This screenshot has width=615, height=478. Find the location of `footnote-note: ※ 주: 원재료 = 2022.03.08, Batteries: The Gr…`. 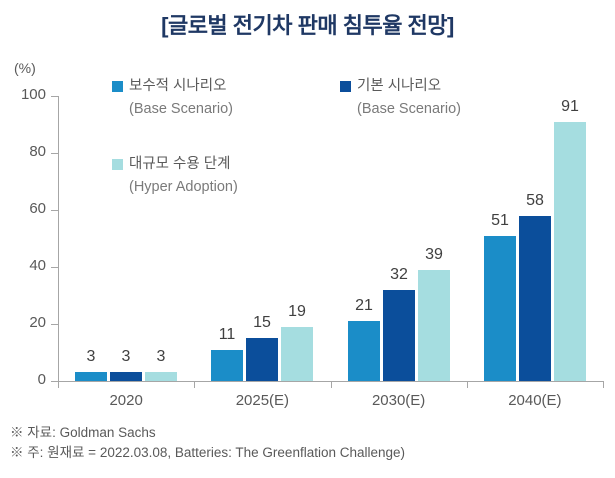

footnote-note: ※ 주: 원재료 = 2022.03.08, Batteries: The Gr… is located at coordinates (208, 452).